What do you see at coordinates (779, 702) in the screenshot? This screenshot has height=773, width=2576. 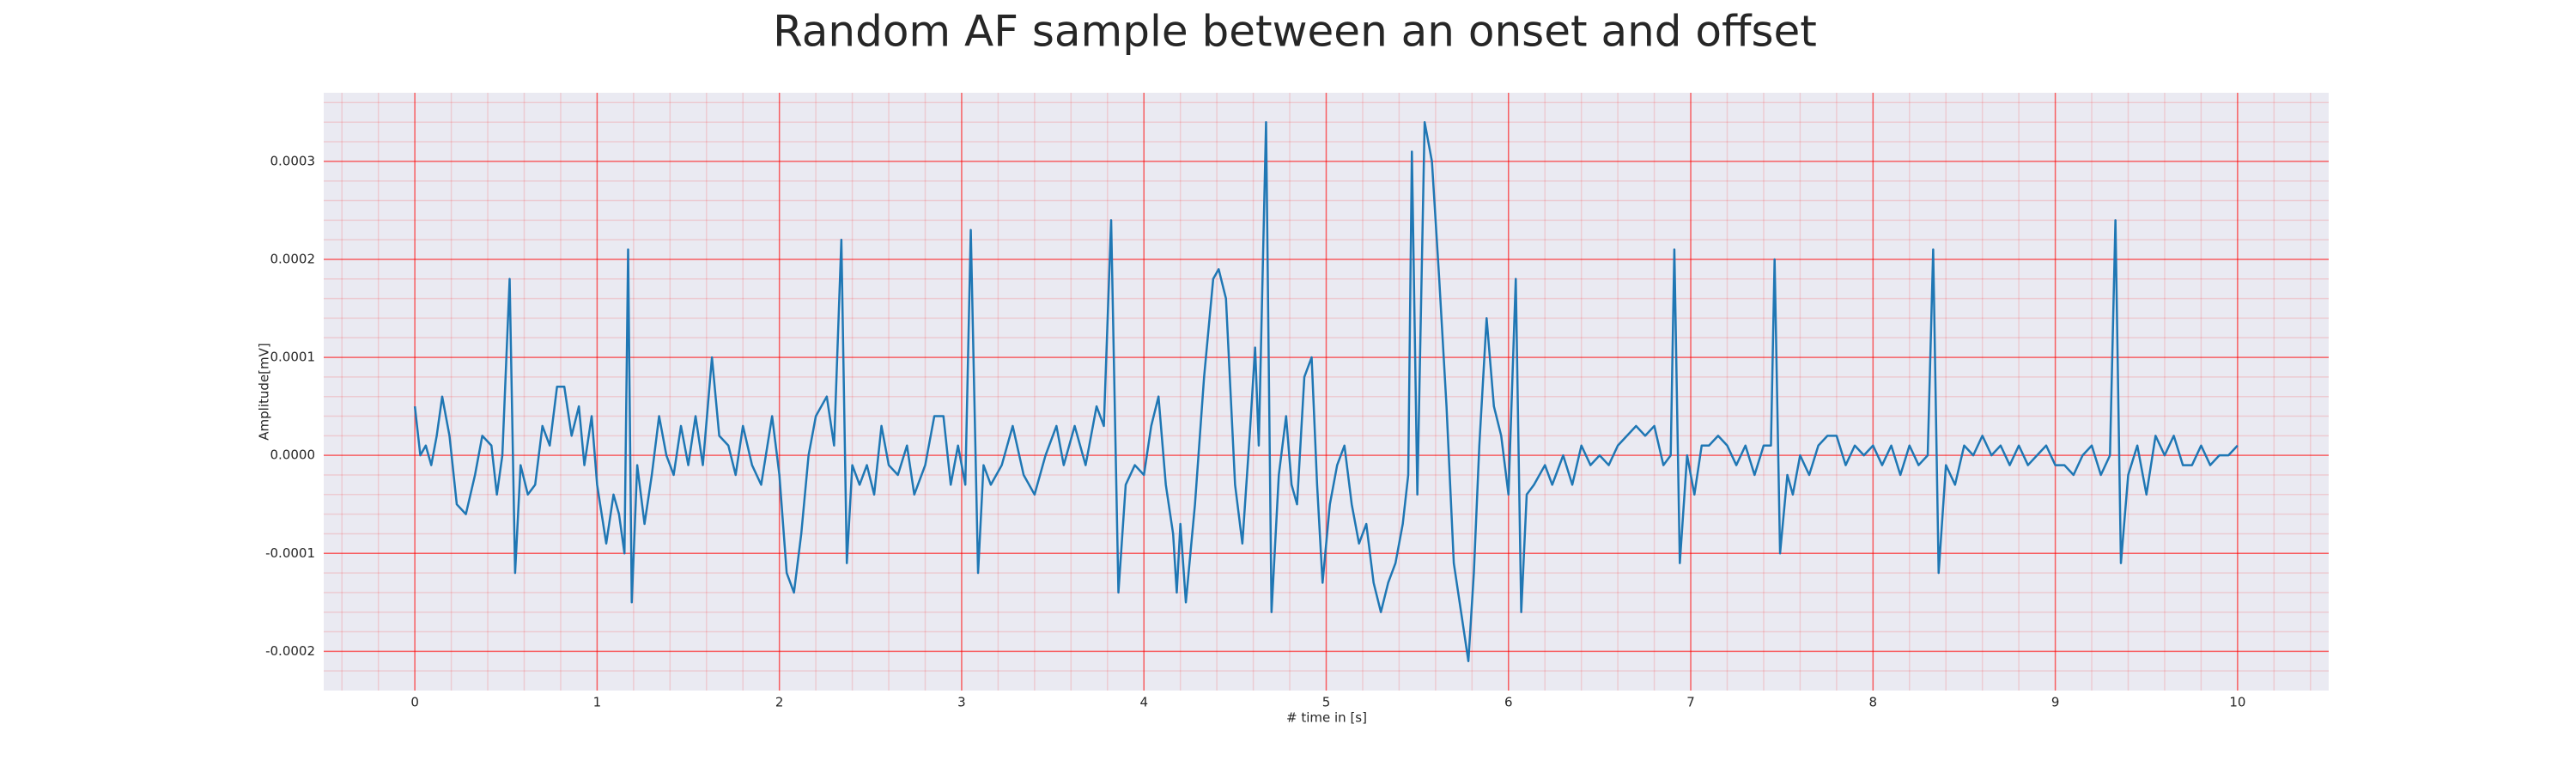 I see `x-tick-label: 2` at bounding box center [779, 702].